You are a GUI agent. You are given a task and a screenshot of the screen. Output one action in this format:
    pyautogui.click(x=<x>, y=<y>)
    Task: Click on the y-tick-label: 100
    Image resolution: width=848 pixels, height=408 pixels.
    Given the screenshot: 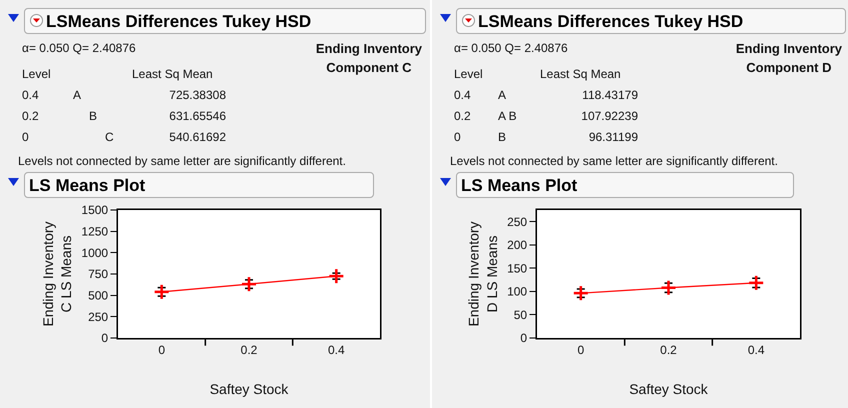 What is the action you would take?
    pyautogui.click(x=517, y=291)
    